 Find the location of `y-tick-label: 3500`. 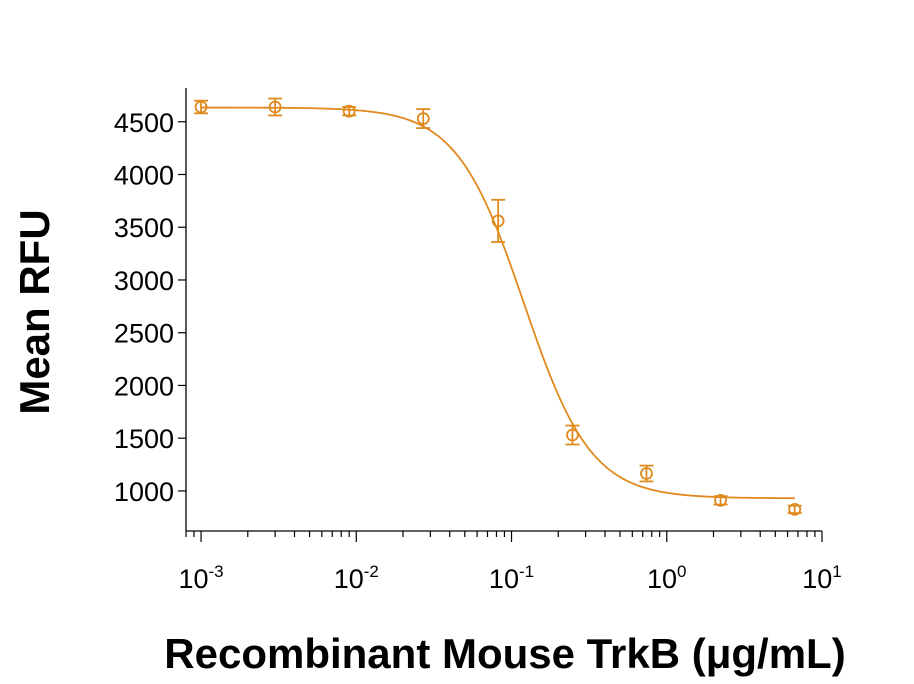

y-tick-label: 3500 is located at coordinates (144, 228).